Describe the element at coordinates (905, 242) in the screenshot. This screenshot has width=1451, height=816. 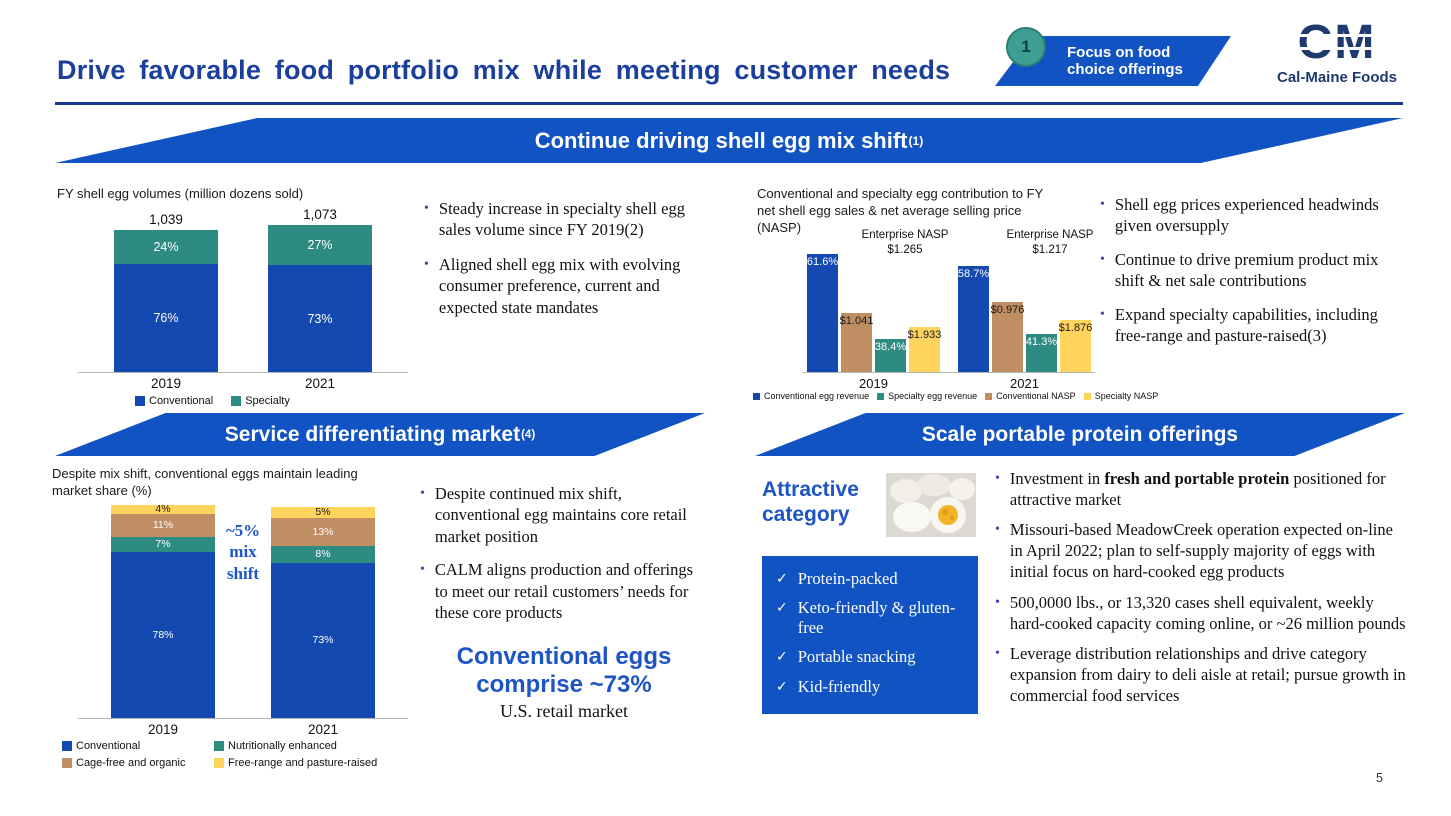
I see `enterprise-nasp-2019: Enterprise NASP $1.265` at that location.